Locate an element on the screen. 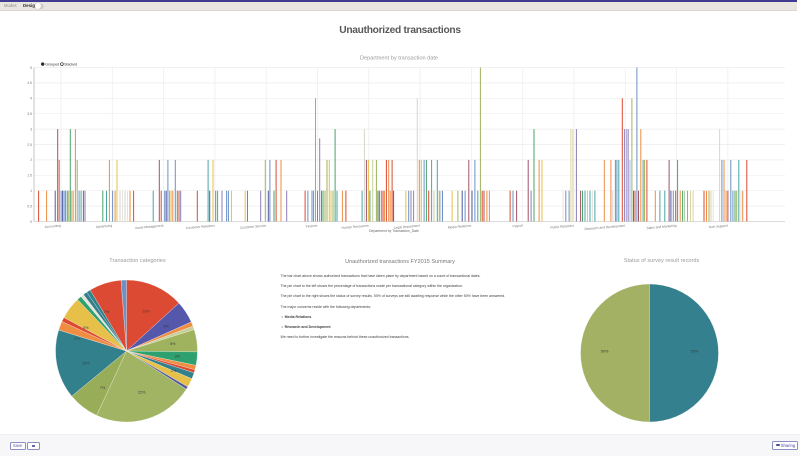  svg-text: 0.5 is located at coordinates (29, 206).